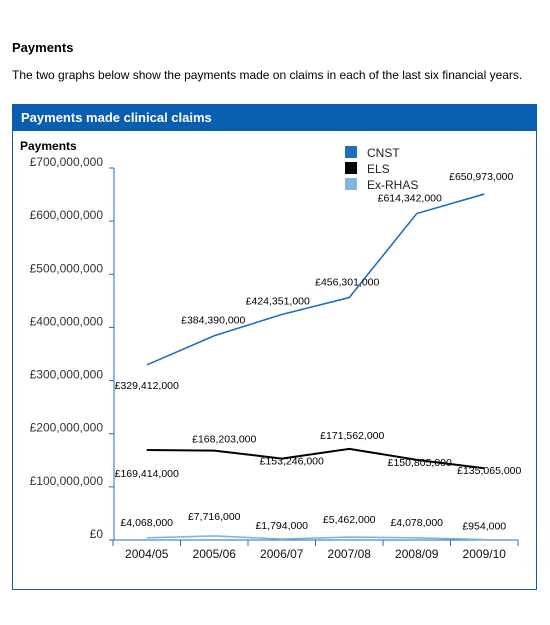  I want to click on y-tick-label: £0, so click(97, 534).